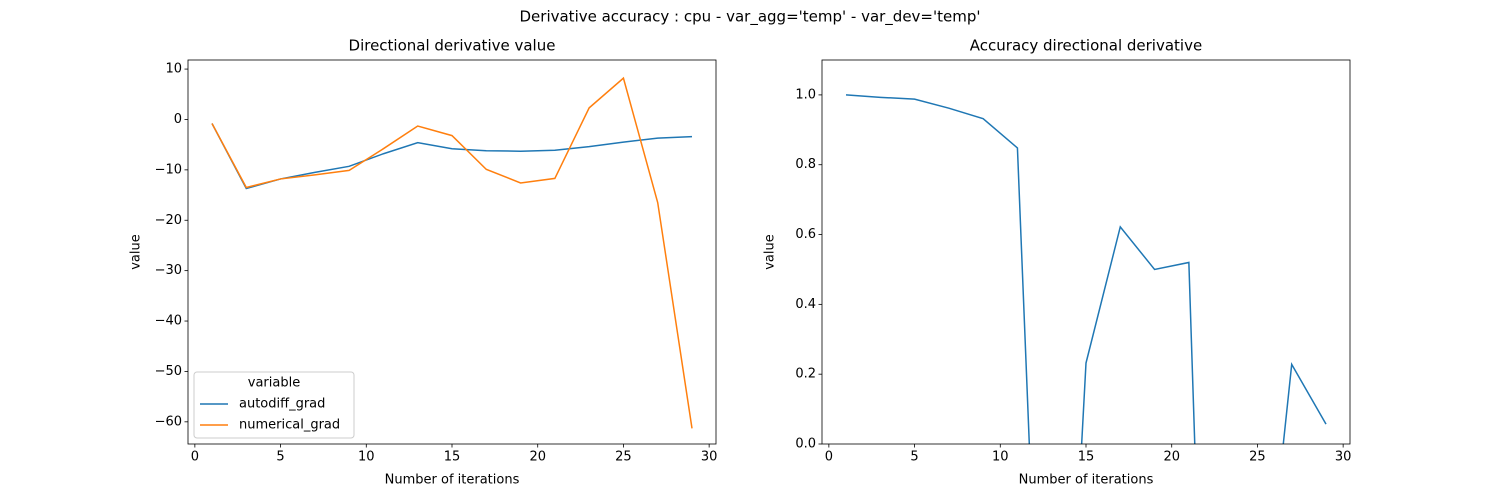 Image resolution: width=1500 pixels, height=500 pixels. Describe the element at coordinates (168, 270) in the screenshot. I see `y-tick-label: −30` at that location.